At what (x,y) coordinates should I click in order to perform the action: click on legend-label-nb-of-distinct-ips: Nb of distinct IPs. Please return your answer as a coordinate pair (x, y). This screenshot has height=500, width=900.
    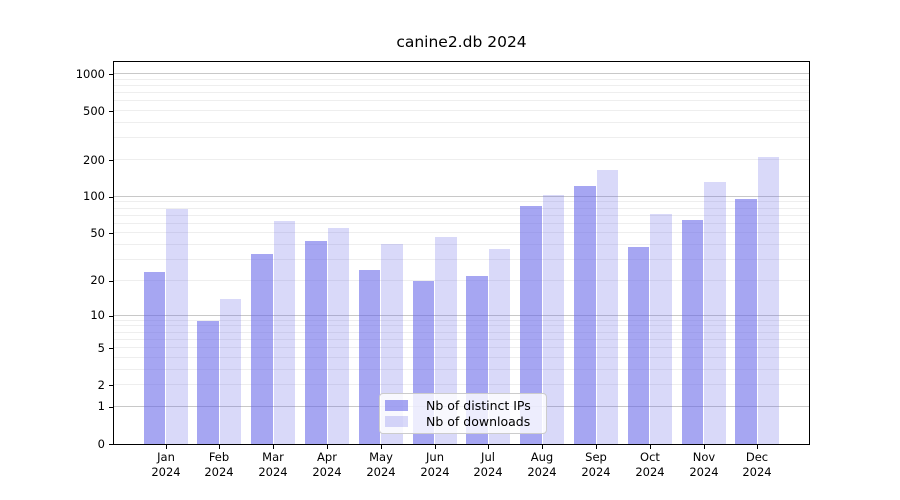
    Looking at the image, I should click on (478, 406).